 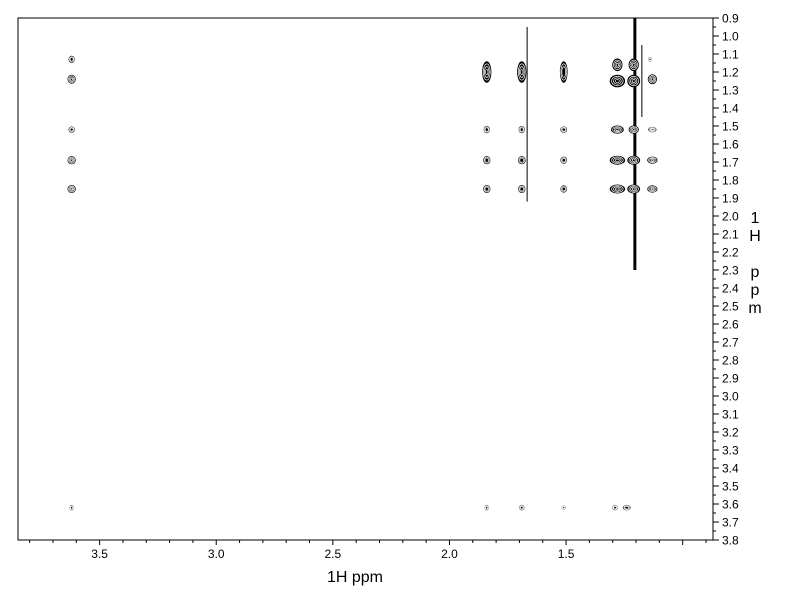 What do you see at coordinates (730, 307) in the screenshot?
I see `y-tick-label: 2.5` at bounding box center [730, 307].